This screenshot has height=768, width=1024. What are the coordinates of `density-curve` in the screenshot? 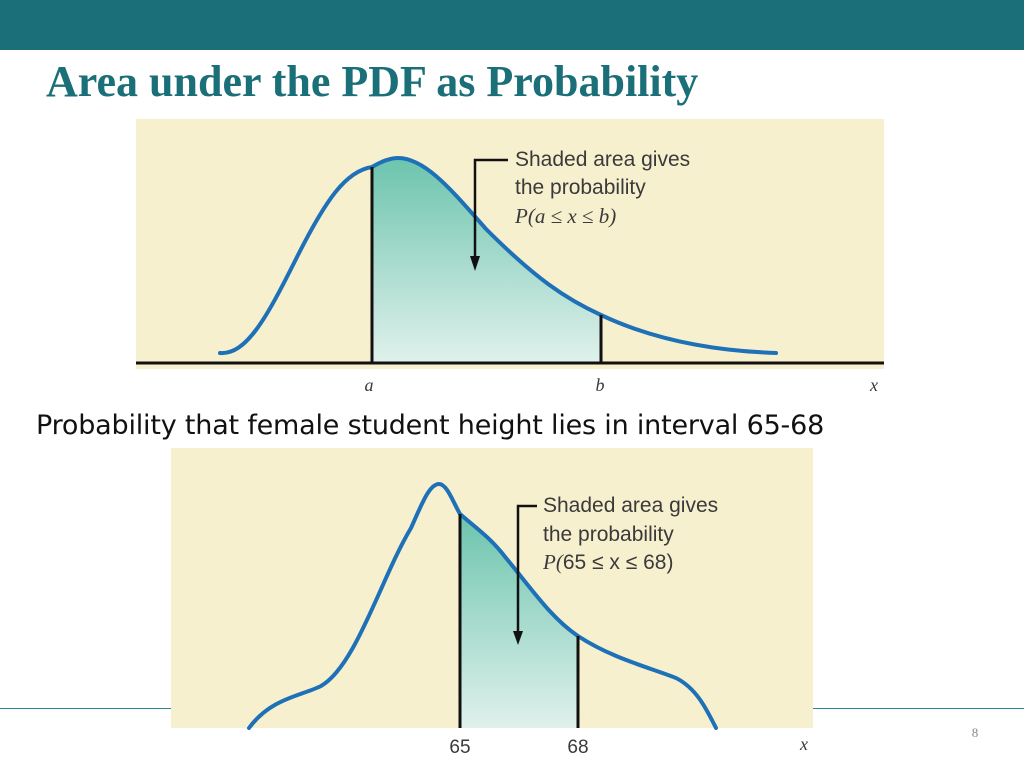 It's located at (498, 255).